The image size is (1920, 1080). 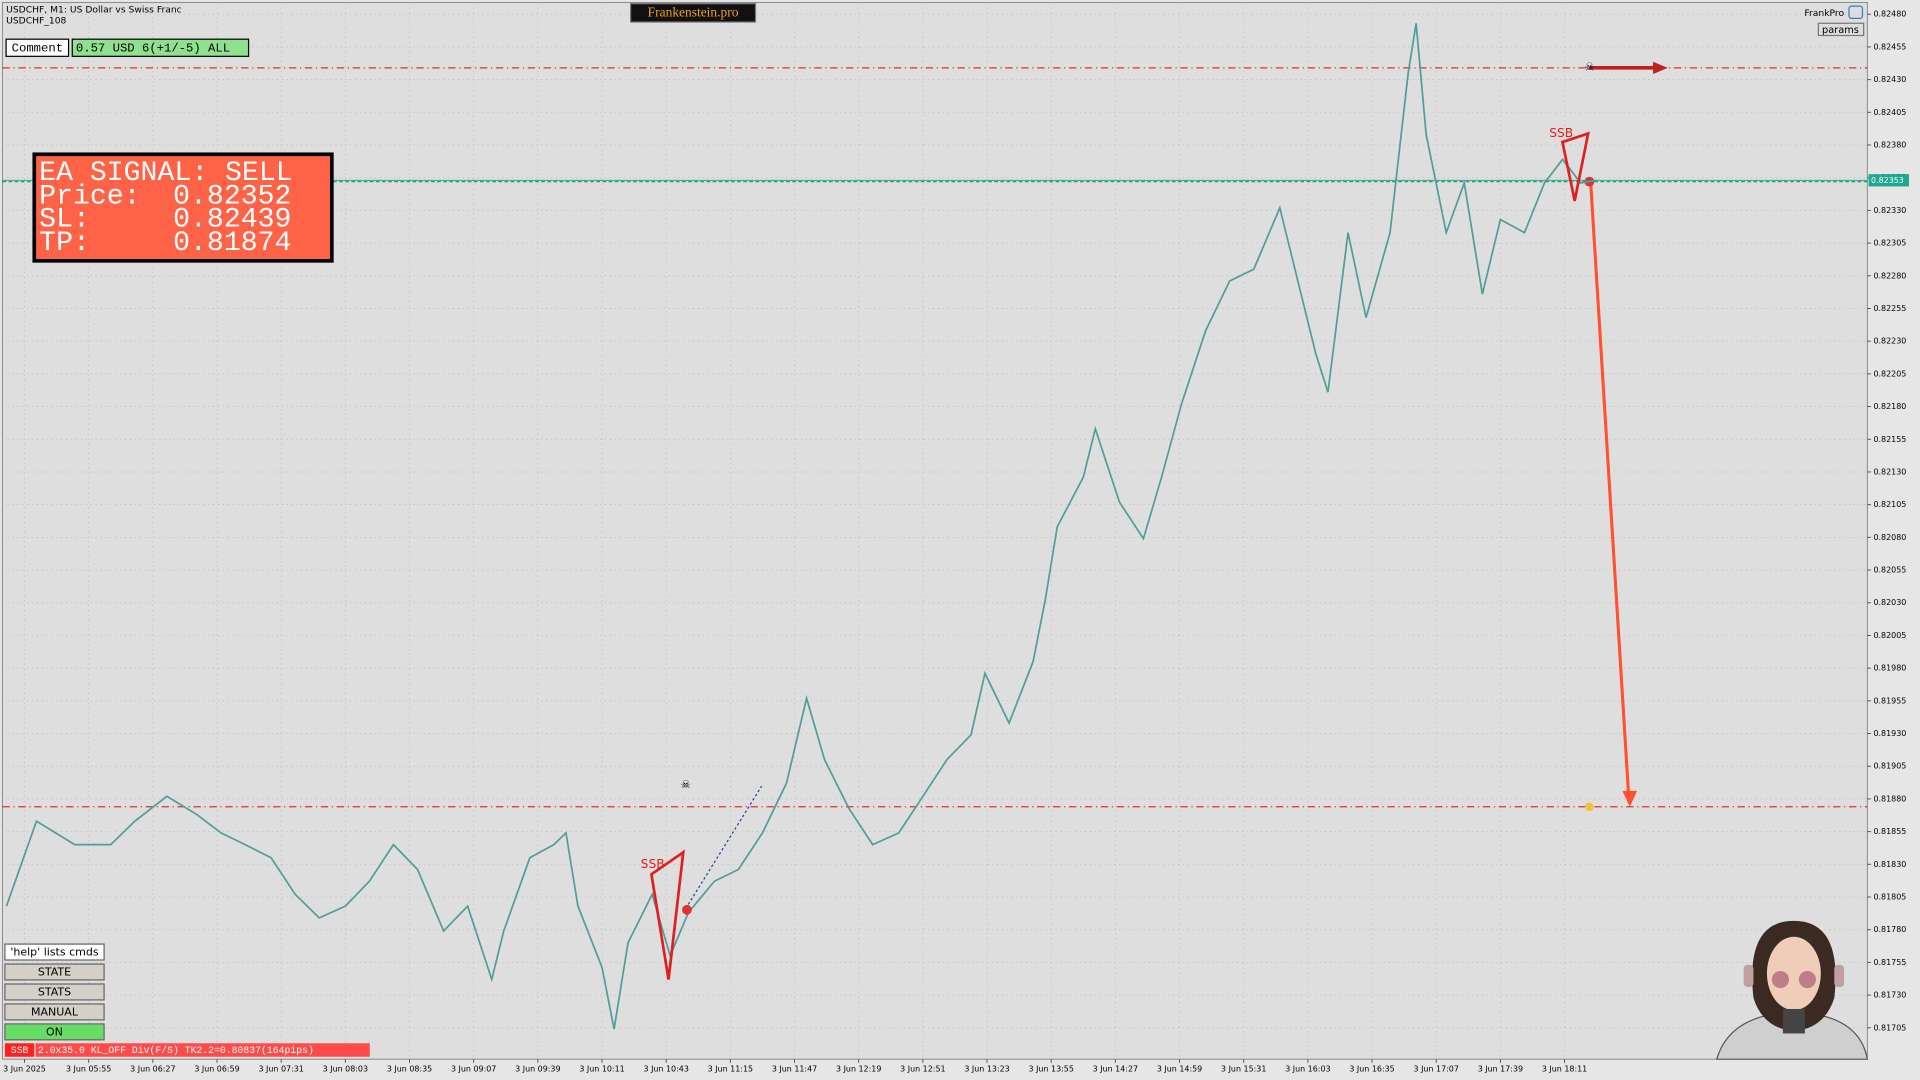 What do you see at coordinates (1660, 67) in the screenshot?
I see `sl-arrow-head` at bounding box center [1660, 67].